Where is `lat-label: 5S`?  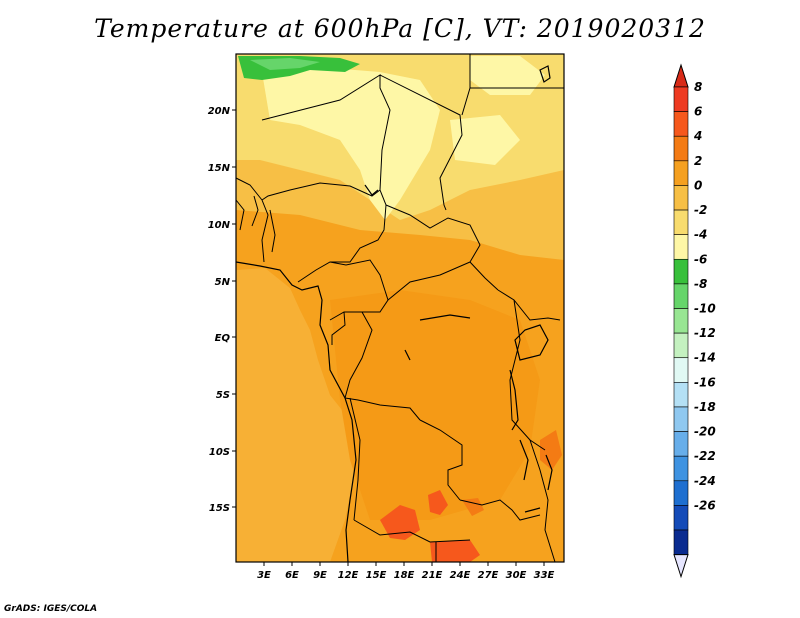
lat-label: 5S is located at coordinates (223, 395).